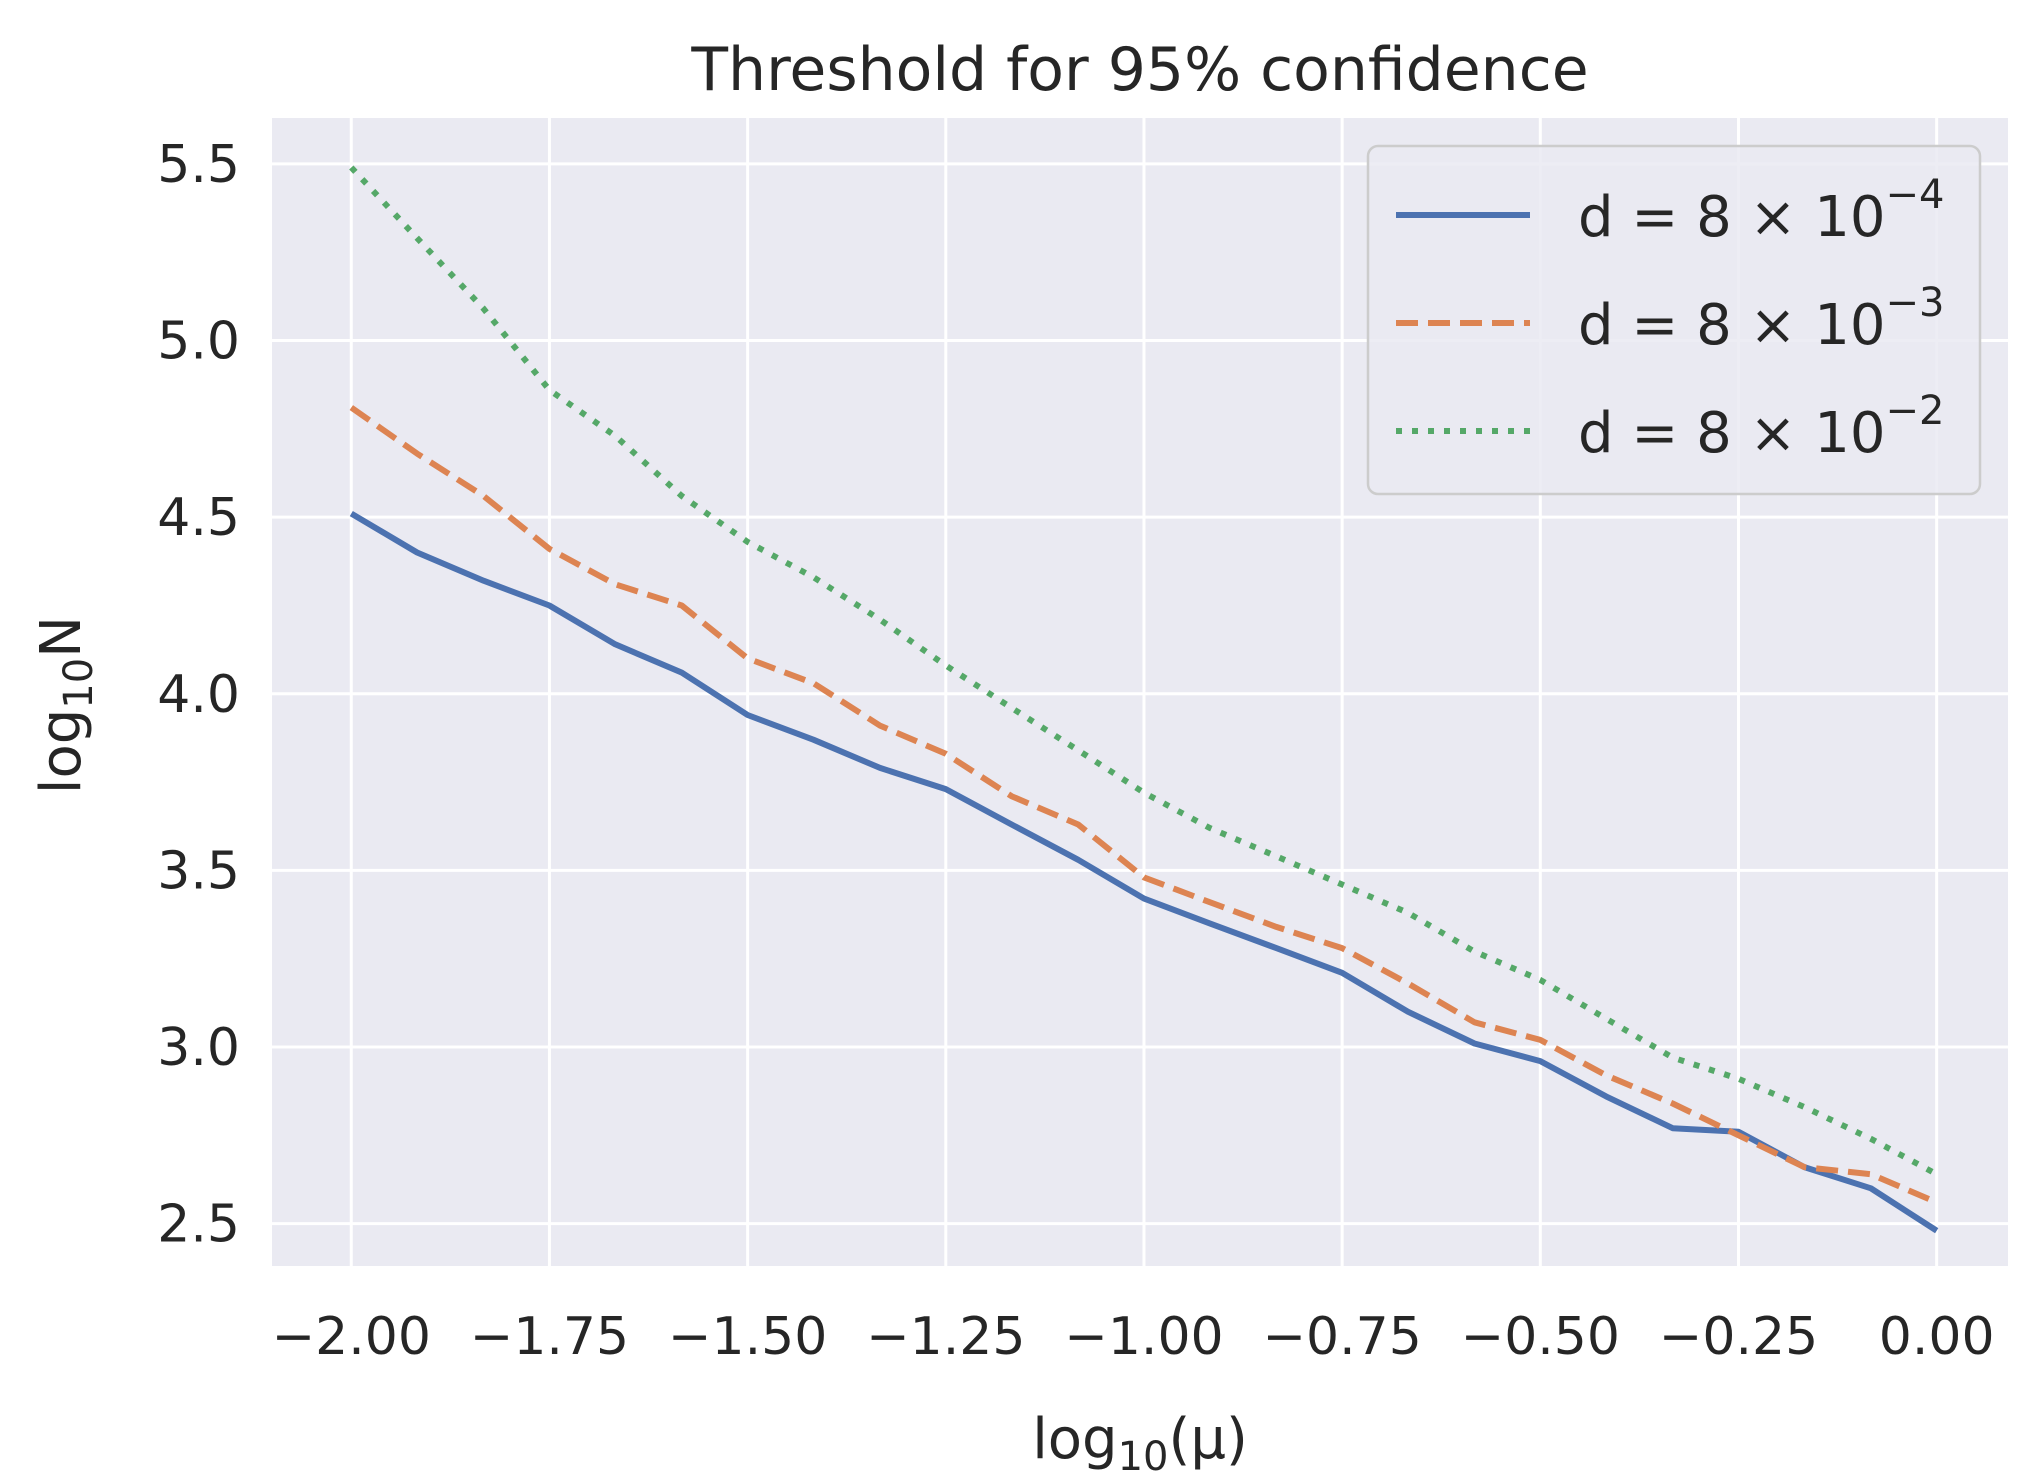 This screenshot has height=1477, width=2032. What do you see at coordinates (1540, 1337) in the screenshot?
I see `x-tick-label: −0.50` at bounding box center [1540, 1337].